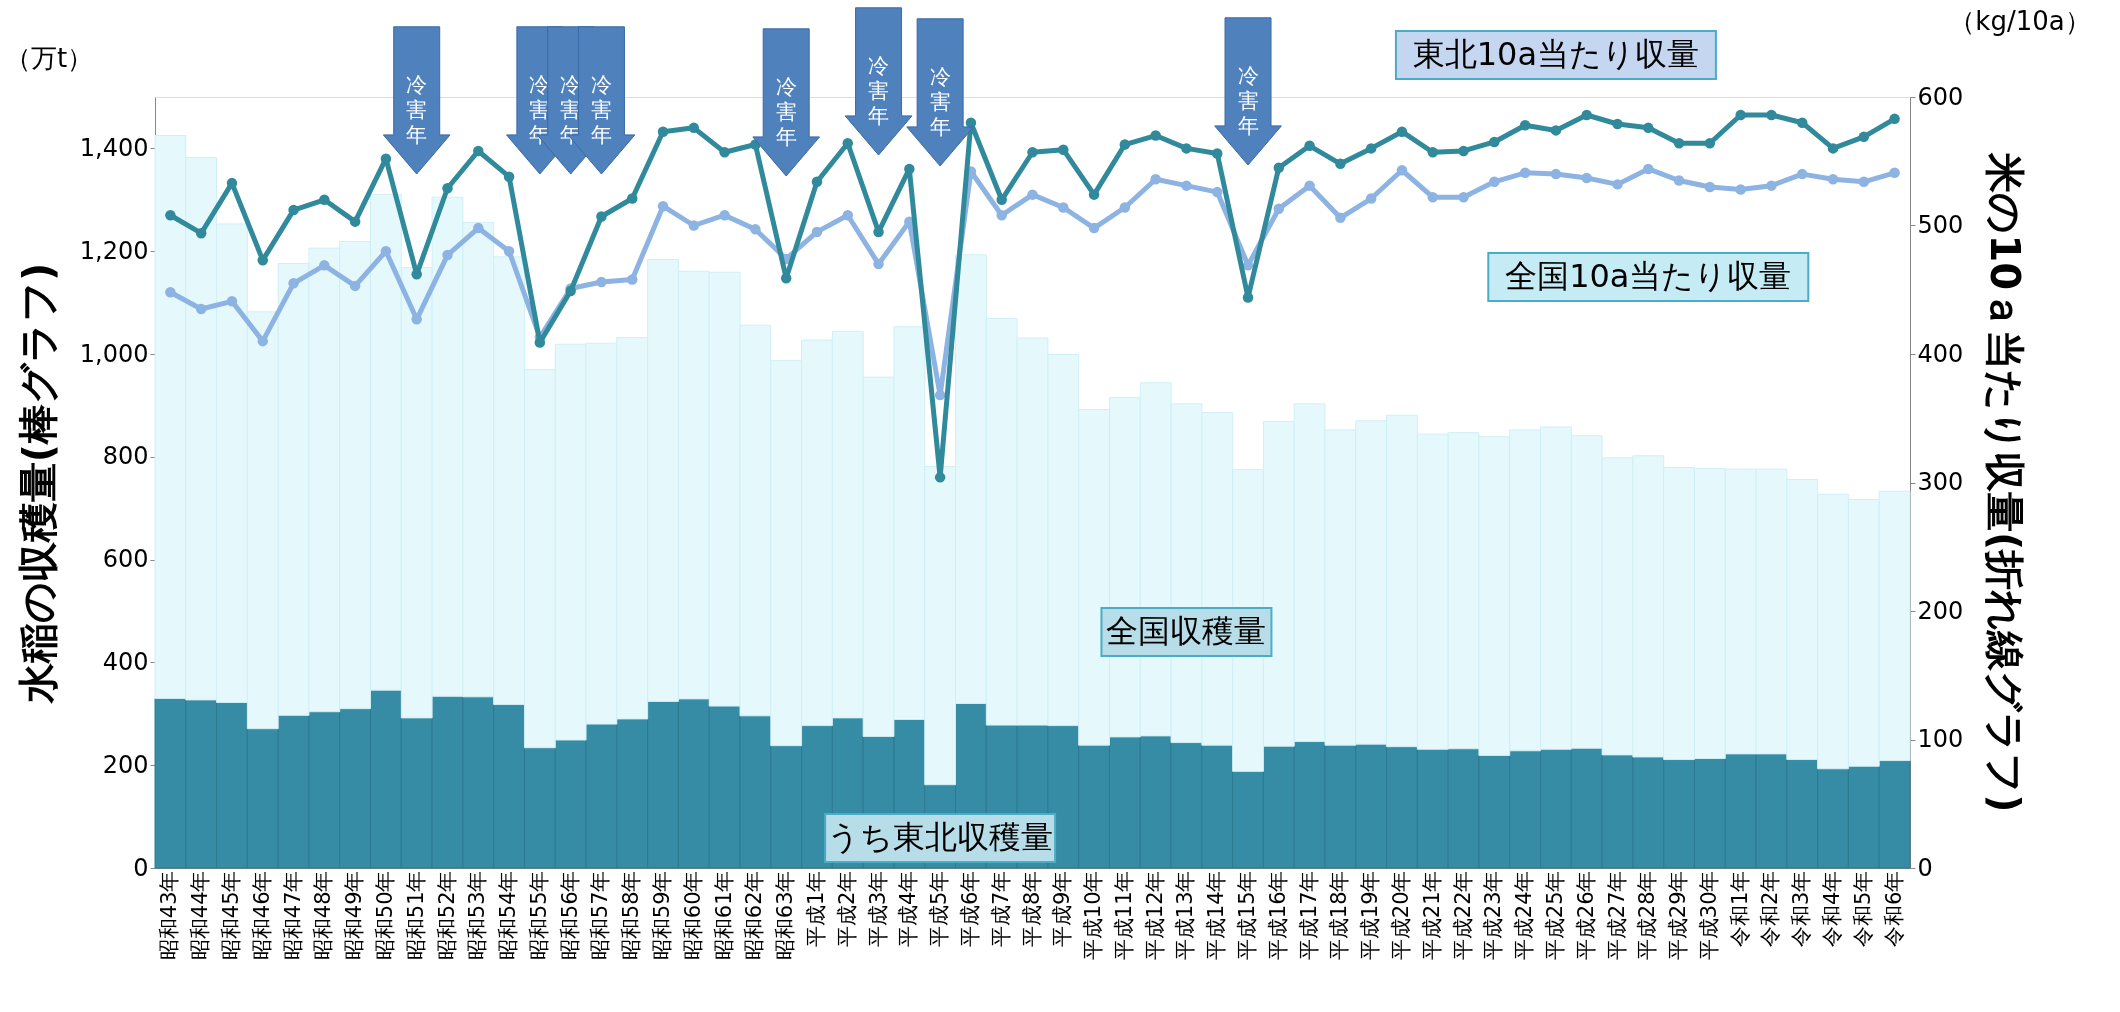 This screenshot has width=2120, height=1012. What do you see at coordinates (1000, 908) in the screenshot?
I see `x-tick-label: 平成7年` at bounding box center [1000, 908].